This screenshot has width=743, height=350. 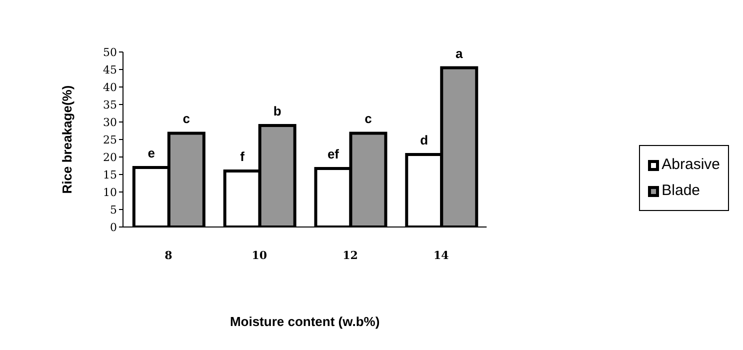 I want to click on data-label: ef, so click(x=333, y=154).